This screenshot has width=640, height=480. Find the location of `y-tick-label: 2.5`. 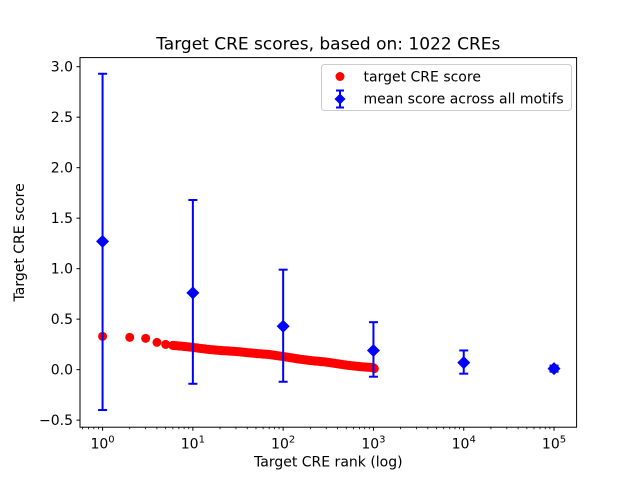

y-tick-label: 2.5 is located at coordinates (62, 118).